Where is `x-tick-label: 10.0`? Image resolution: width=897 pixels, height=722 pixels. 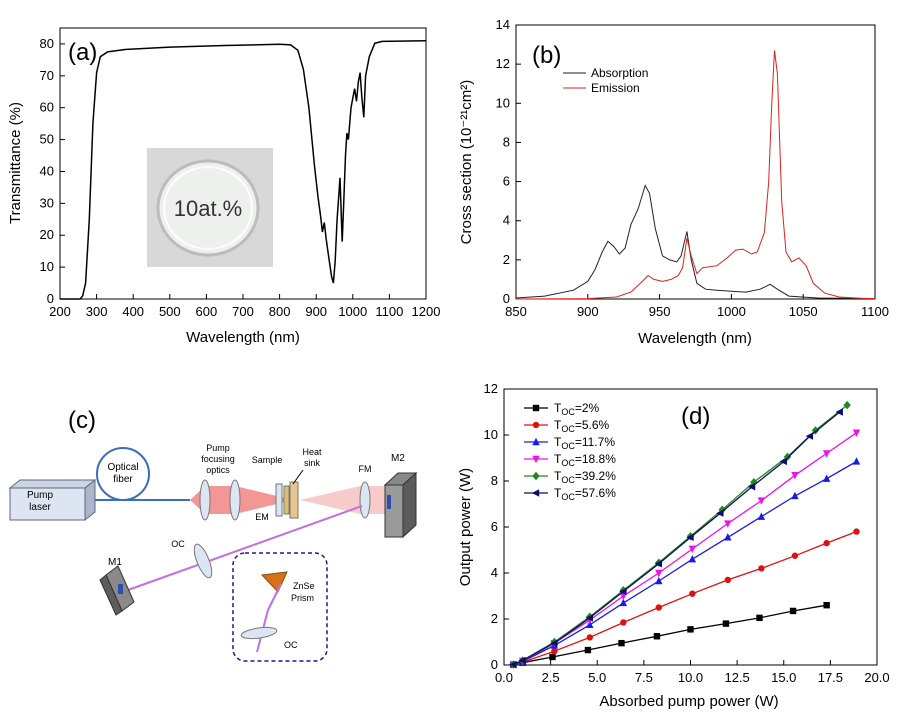
x-tick-label: 10.0 is located at coordinates (690, 677).